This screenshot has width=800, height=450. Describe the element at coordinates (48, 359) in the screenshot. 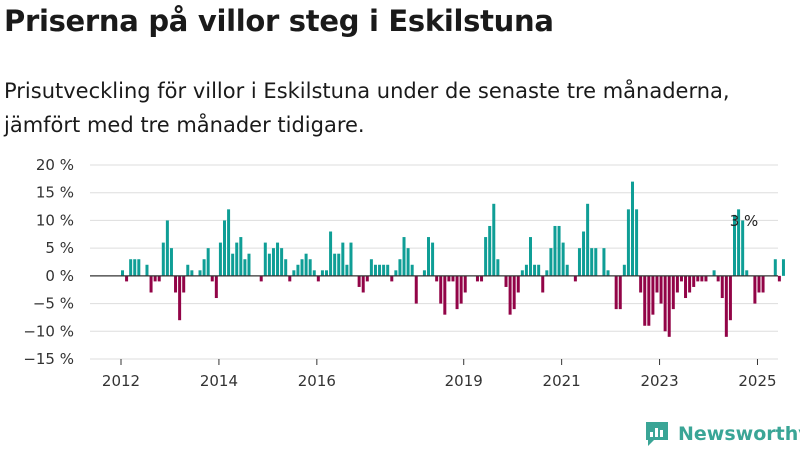

I see `y-tick-label: −15 %` at that location.